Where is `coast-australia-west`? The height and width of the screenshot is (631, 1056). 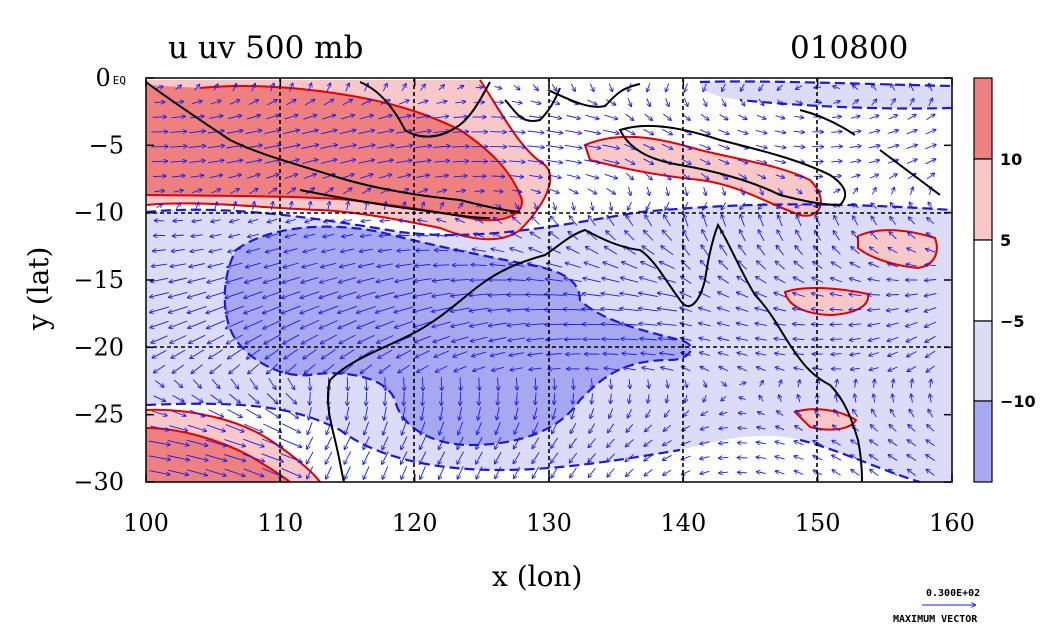 coast-australia-west is located at coordinates (335, 430).